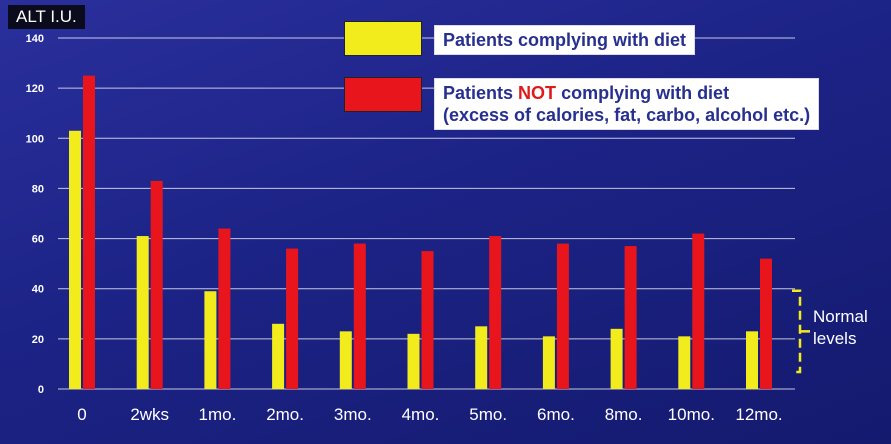 The width and height of the screenshot is (891, 444). Describe the element at coordinates (218, 414) in the screenshot. I see `x-tick-label: 1mo.` at that location.